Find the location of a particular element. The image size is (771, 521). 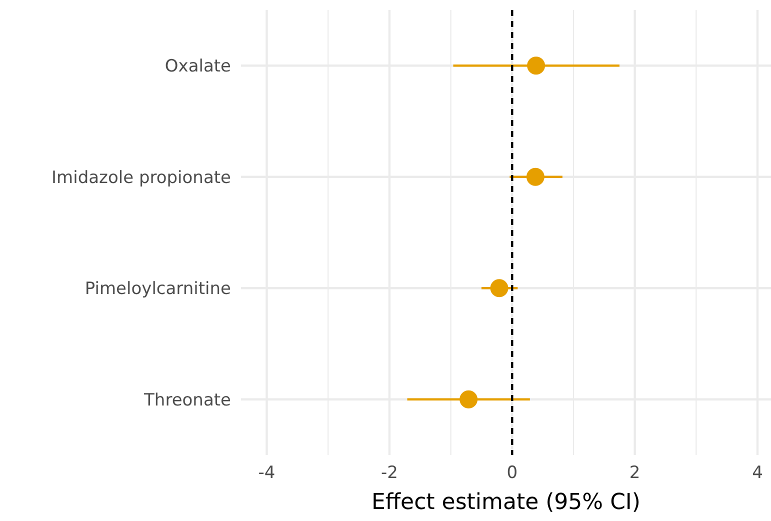

x-axis-title: Effect estimate (95% CI) is located at coordinates (506, 502).